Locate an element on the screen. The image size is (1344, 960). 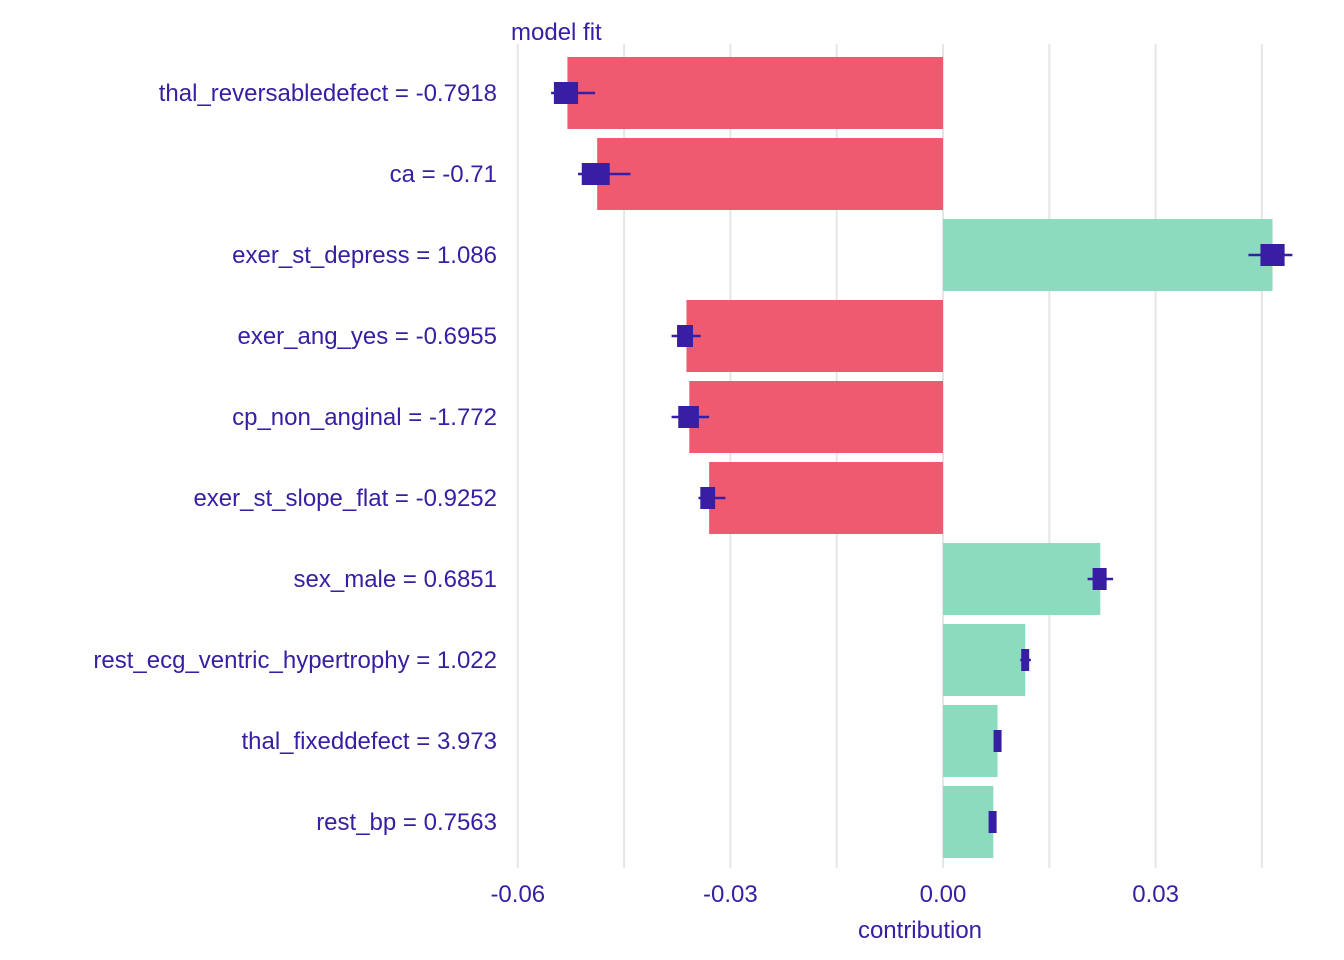
category-label: thal_fixeddefect = 3.973 is located at coordinates (369, 741).